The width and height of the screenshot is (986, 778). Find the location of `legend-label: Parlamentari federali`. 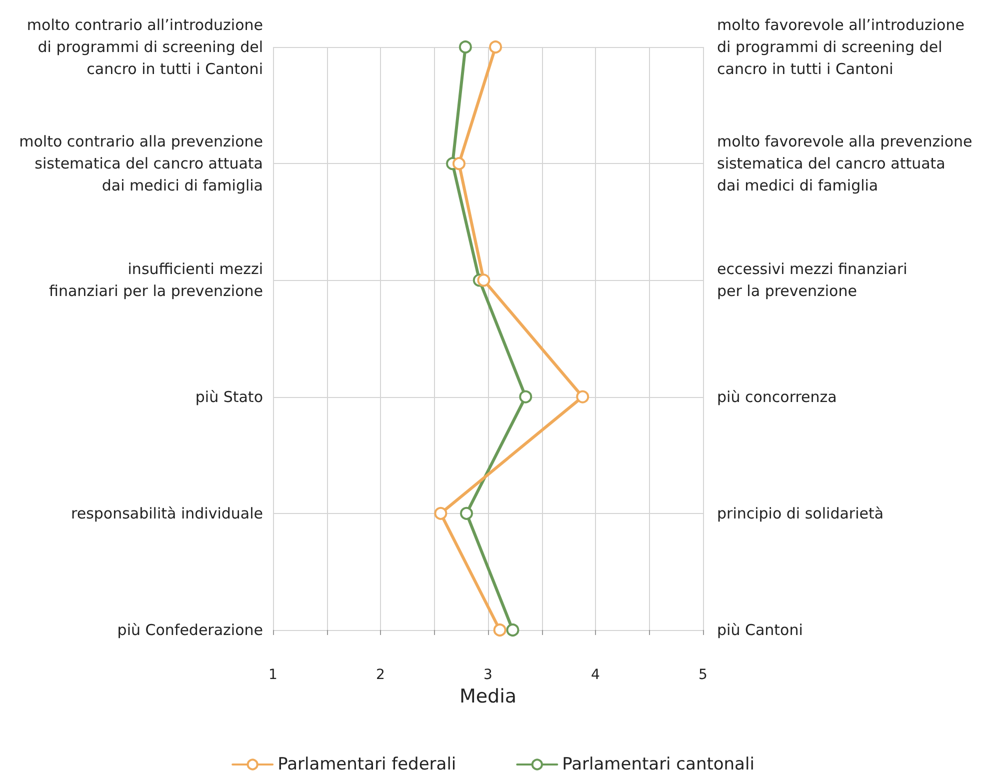

legend-label: Parlamentari federali is located at coordinates (367, 764).